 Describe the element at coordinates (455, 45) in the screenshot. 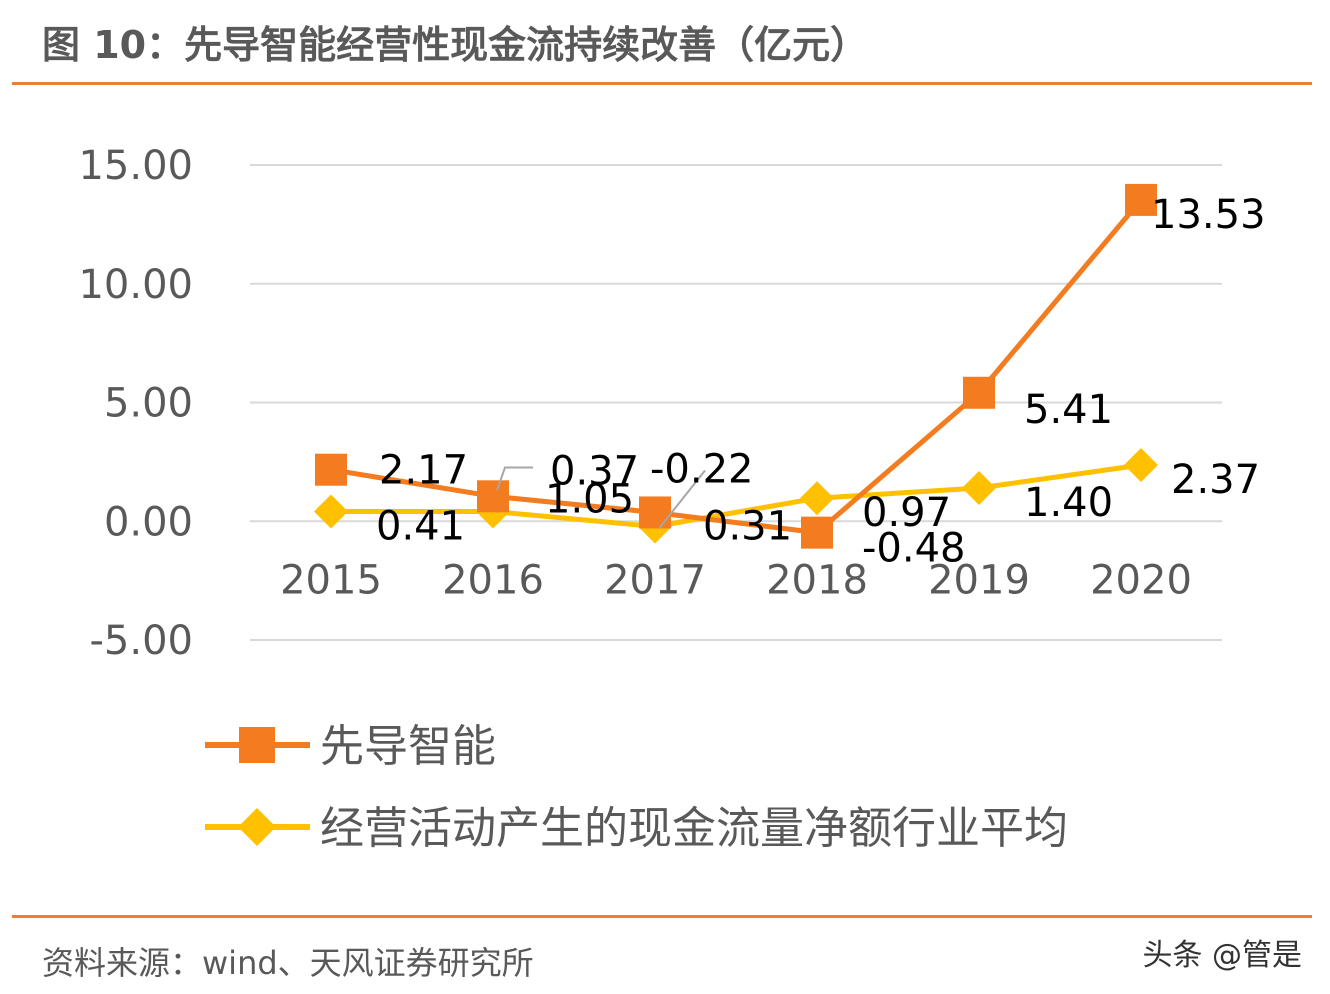

I see `chart-title: 图 10：先导智能经营性现金流持续改善（亿元）` at that location.